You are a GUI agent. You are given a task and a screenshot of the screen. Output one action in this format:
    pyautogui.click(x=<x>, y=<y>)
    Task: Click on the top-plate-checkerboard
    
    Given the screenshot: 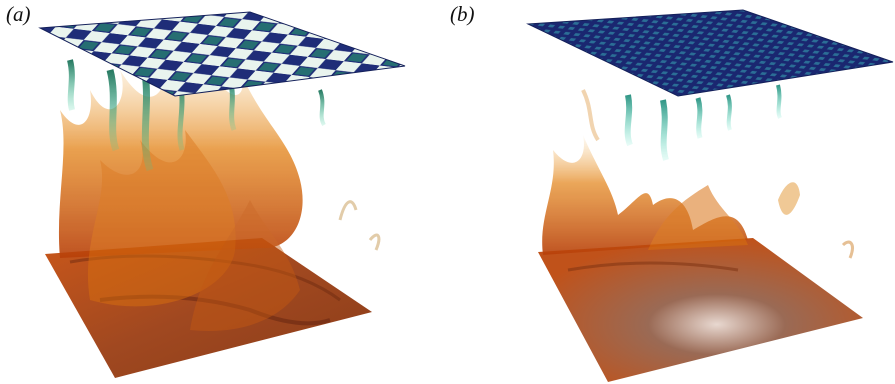 What is the action you would take?
    pyautogui.click(x=222, y=54)
    